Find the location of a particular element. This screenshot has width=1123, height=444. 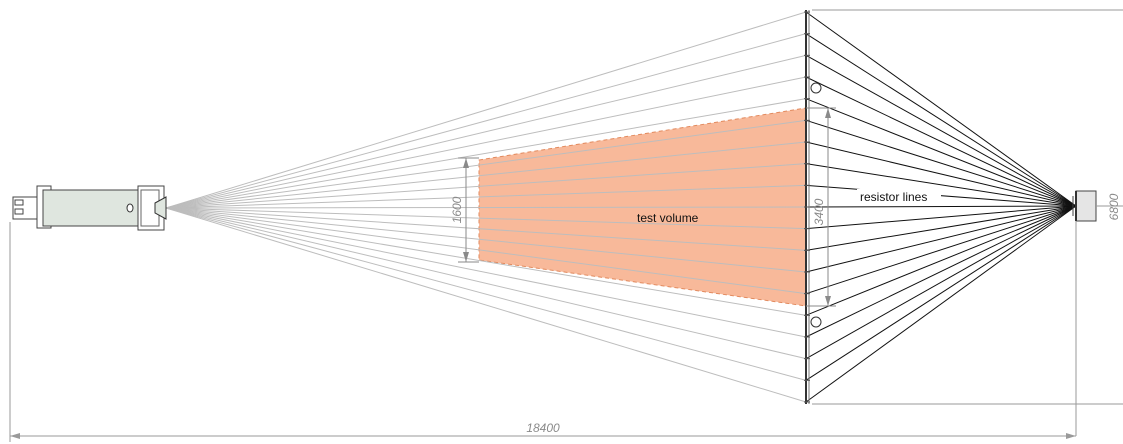

exit-height-dimension is located at coordinates (821, 207).